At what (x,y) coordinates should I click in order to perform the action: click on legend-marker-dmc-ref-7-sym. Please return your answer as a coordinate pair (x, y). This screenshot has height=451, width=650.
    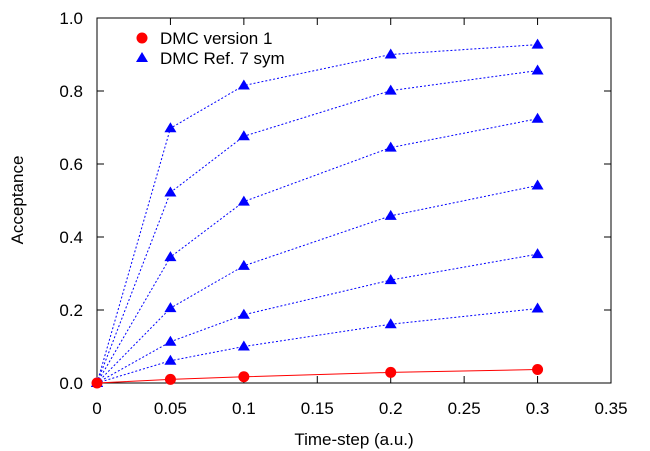
    Looking at the image, I should click on (142, 57).